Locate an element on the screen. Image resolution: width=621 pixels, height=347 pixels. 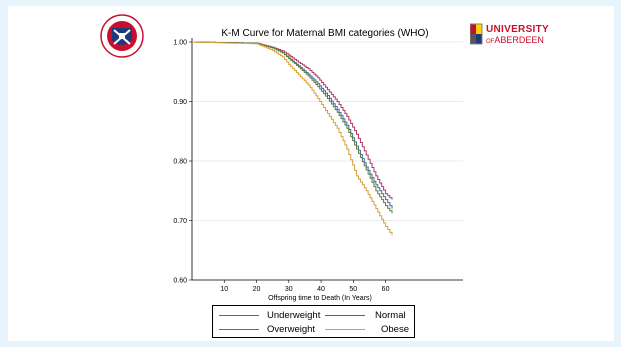
x-tick-label: 40 is located at coordinates (321, 289).